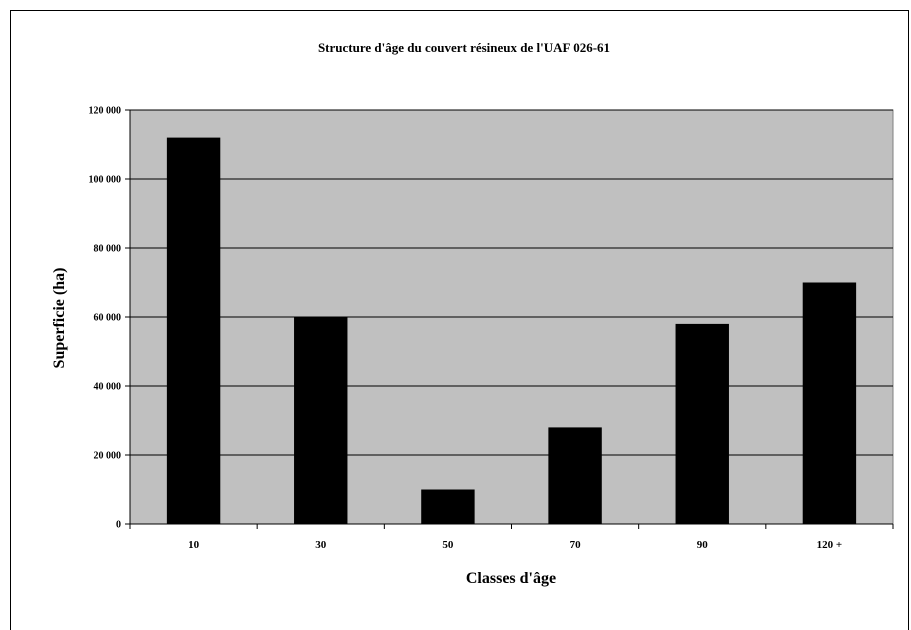 The image size is (911, 630). Describe the element at coordinates (108, 249) in the screenshot. I see `y-tick-label: 80 000` at that location.